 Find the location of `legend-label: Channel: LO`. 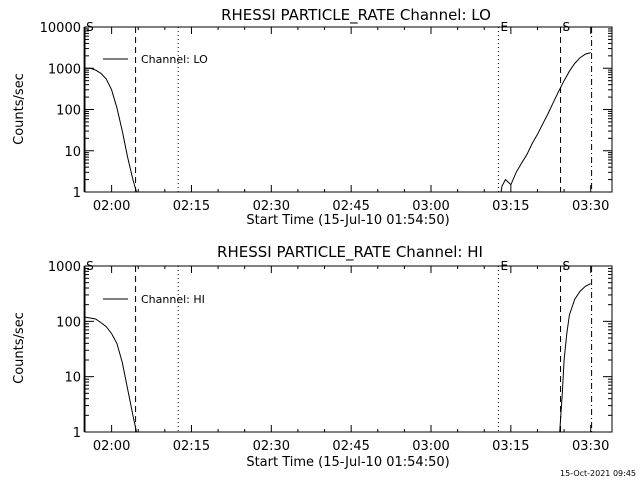

legend-label: Channel: LO is located at coordinates (174, 59).